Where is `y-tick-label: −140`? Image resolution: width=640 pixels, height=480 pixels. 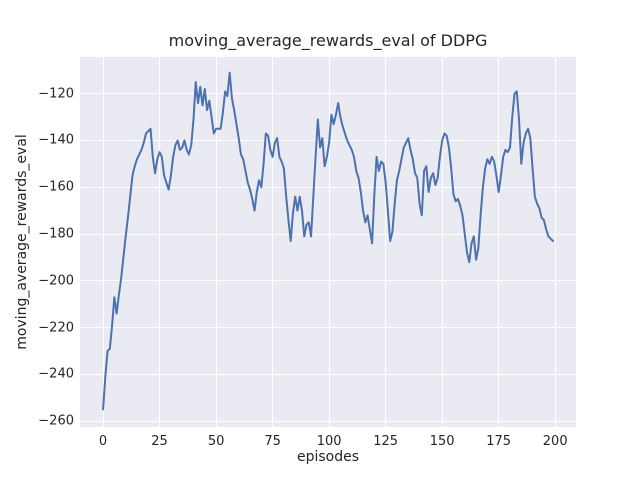 y-tick-label: −140 is located at coordinates (56, 140).